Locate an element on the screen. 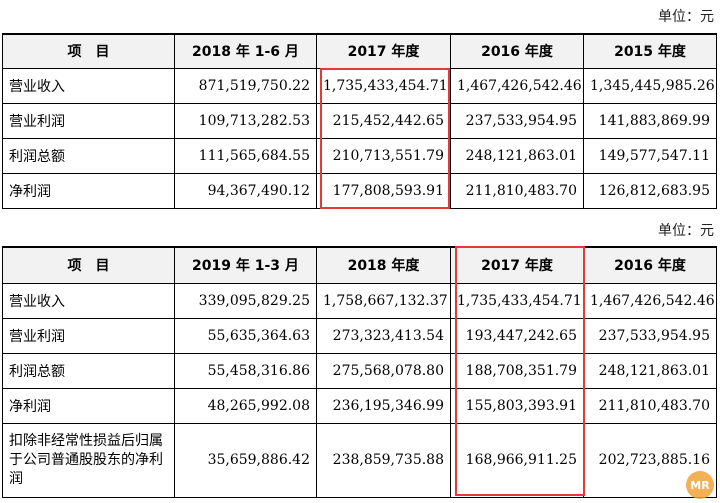 This screenshot has width=720, height=503. cell-value: 94,367,490.12 is located at coordinates (245, 190).